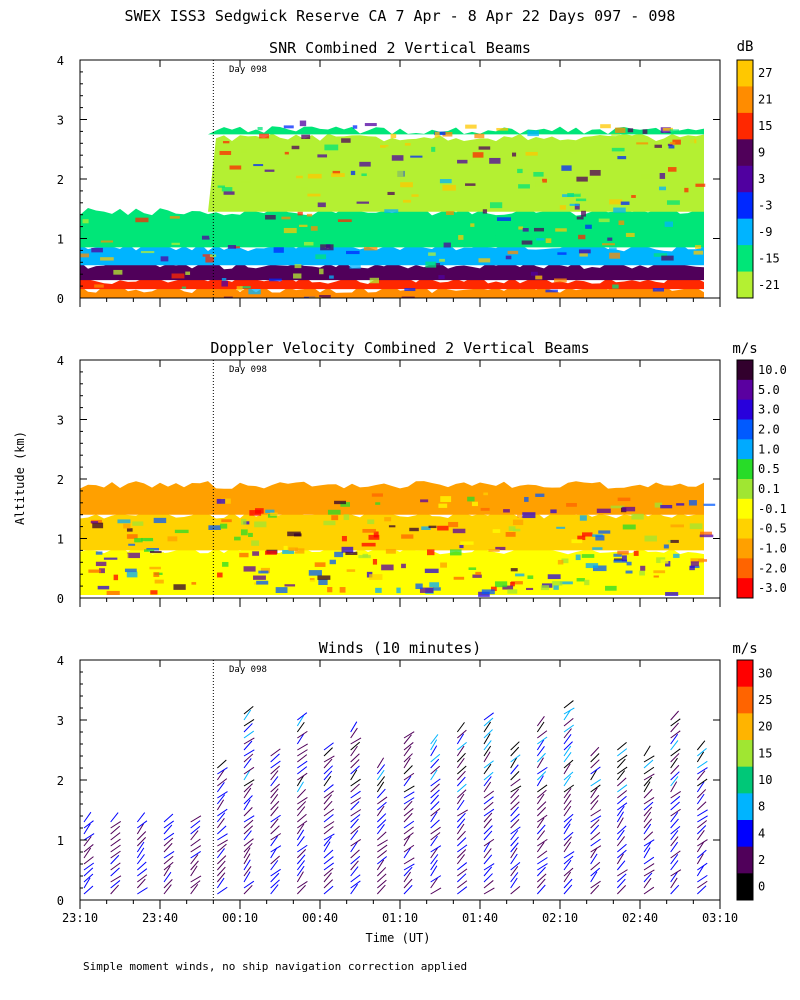 Image resolution: width=800 pixels, height=1000 pixels. Describe the element at coordinates (769, 390) in the screenshot. I see `colorbar-label: 5.0` at that location.